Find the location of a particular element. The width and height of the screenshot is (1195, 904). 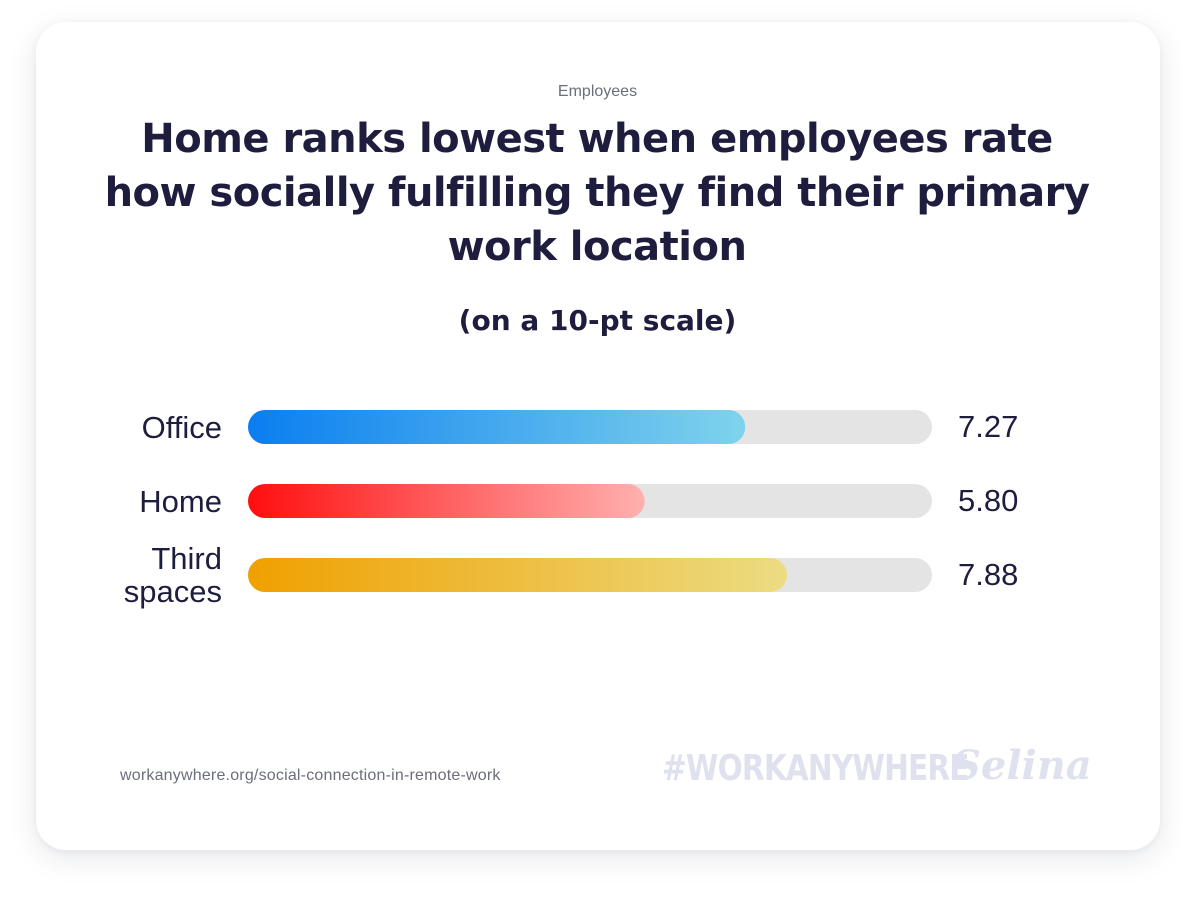

value-label-third-spaces: 7.88 is located at coordinates (988, 574).